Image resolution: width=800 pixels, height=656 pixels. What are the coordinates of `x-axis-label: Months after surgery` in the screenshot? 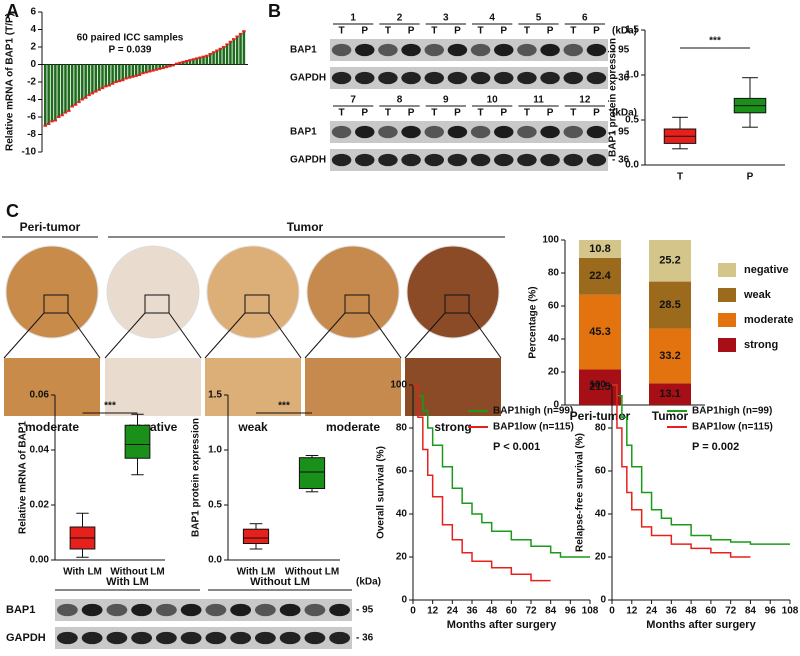 It's located at (701, 625).